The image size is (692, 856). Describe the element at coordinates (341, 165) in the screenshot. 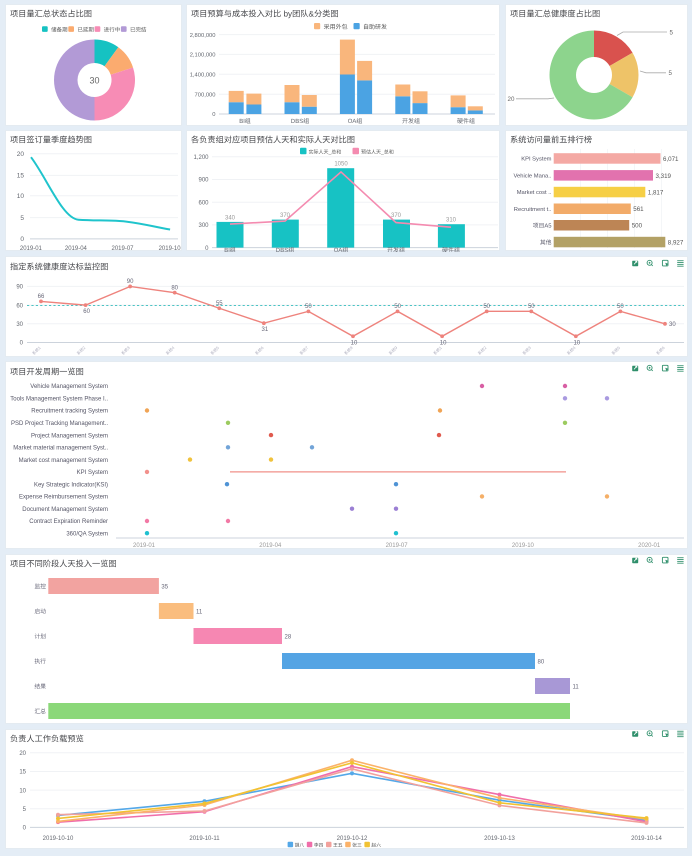

I see `svg-text: 1050` at that location.